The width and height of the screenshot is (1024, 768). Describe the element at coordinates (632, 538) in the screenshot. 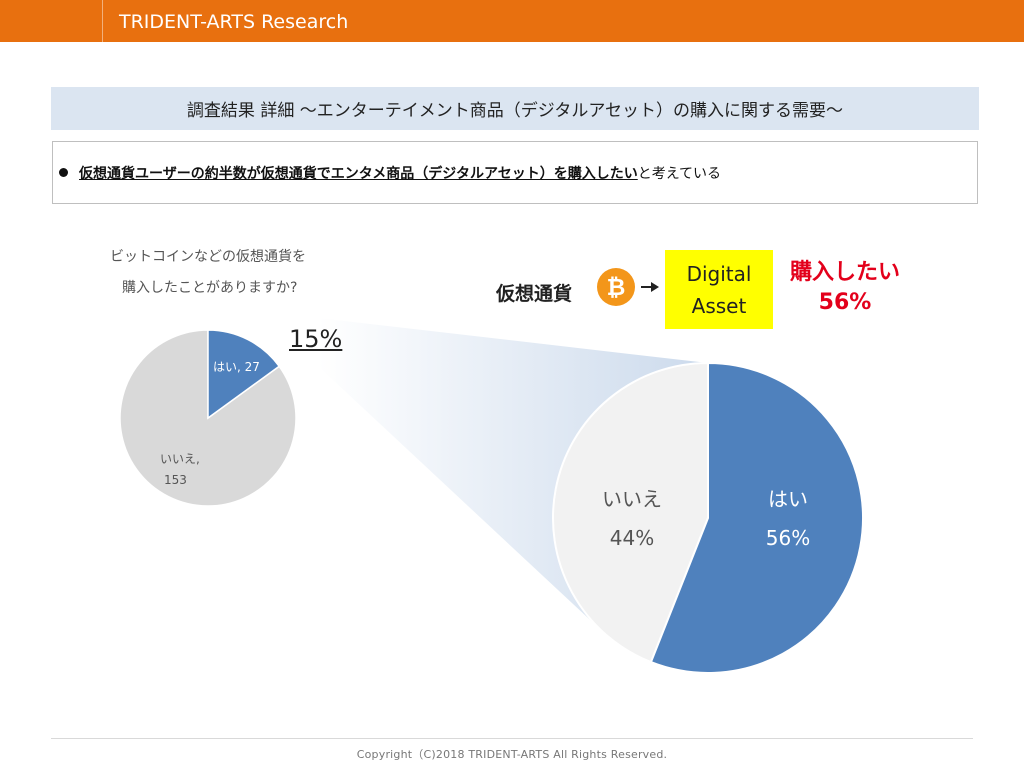

I see `big-pie-label-no-pct: 44%` at that location.